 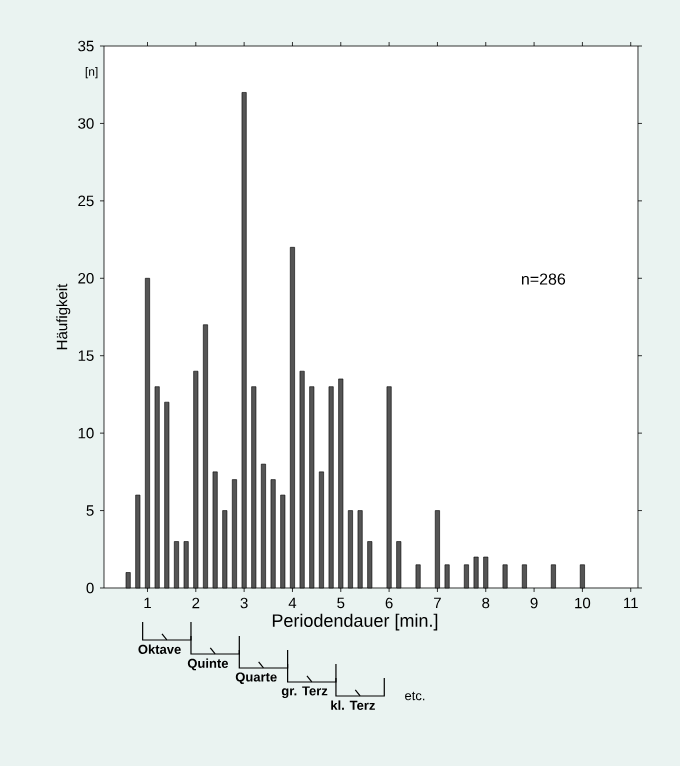 What do you see at coordinates (355, 622) in the screenshot?
I see `x-axis-title: Periodendauer [min.]` at bounding box center [355, 622].